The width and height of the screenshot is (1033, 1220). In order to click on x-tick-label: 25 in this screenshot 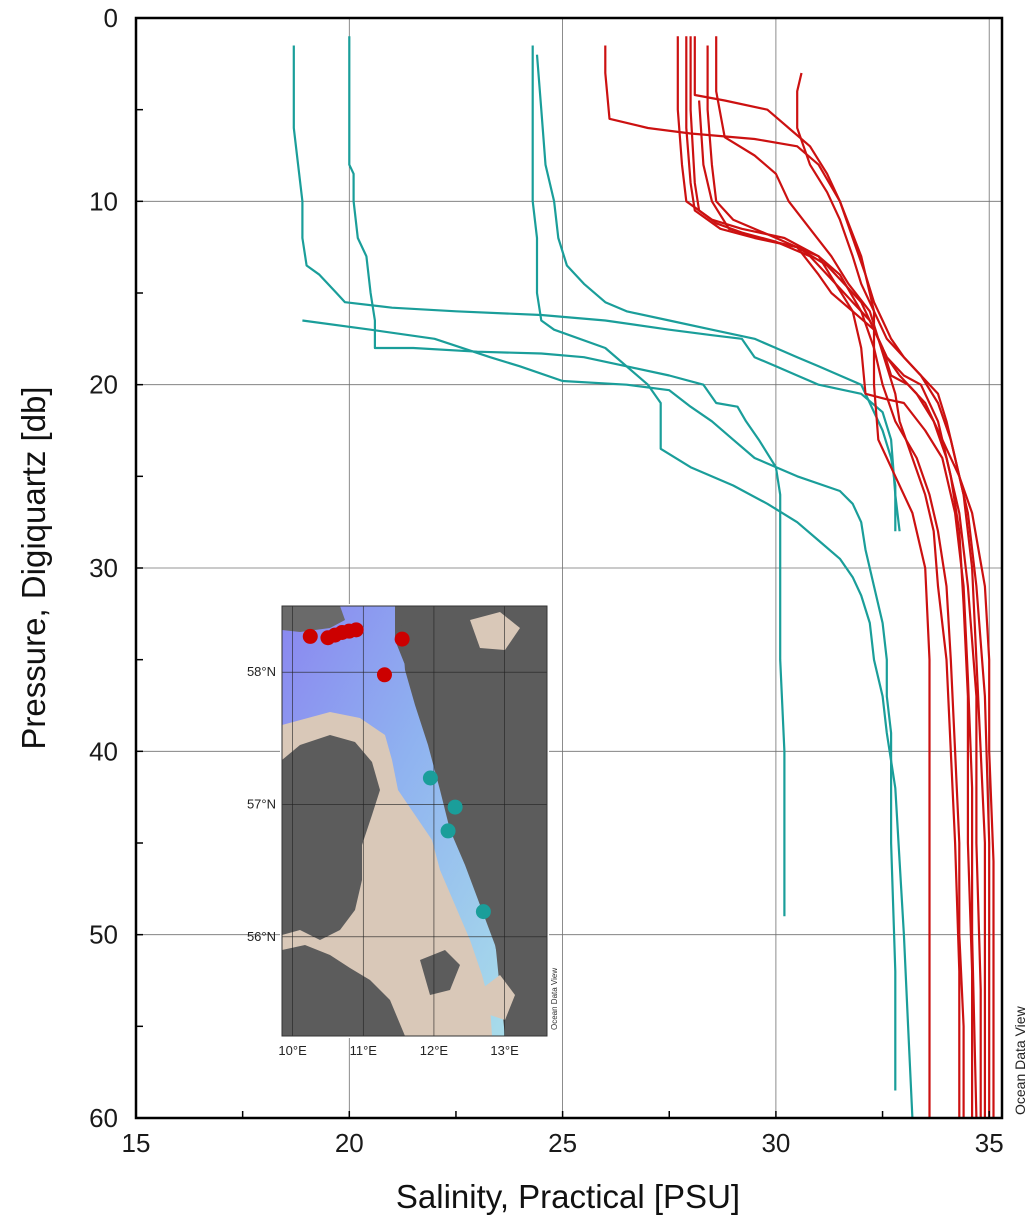, I will do `click(562, 1143)`.